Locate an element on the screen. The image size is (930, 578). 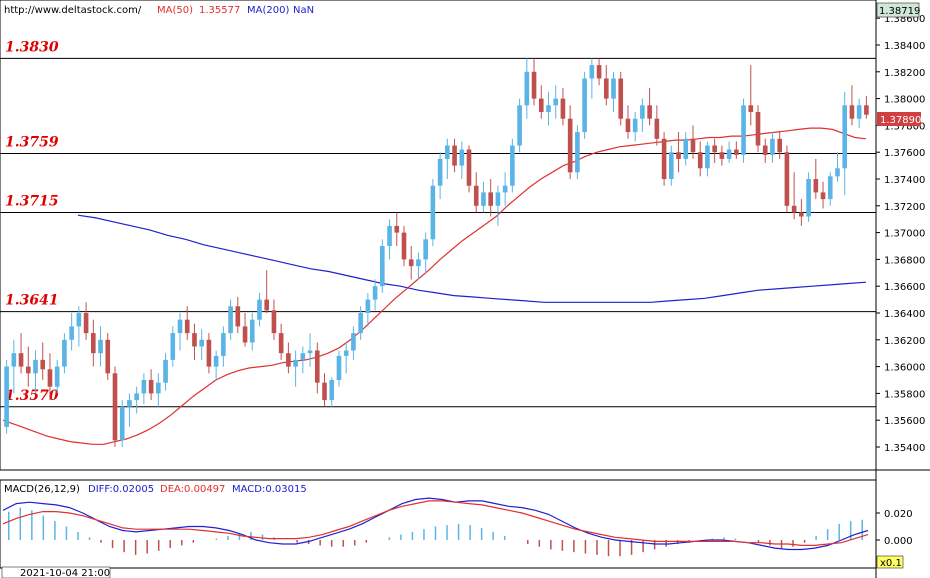
macd-dea: DEA:0.00497 is located at coordinates (192, 489).